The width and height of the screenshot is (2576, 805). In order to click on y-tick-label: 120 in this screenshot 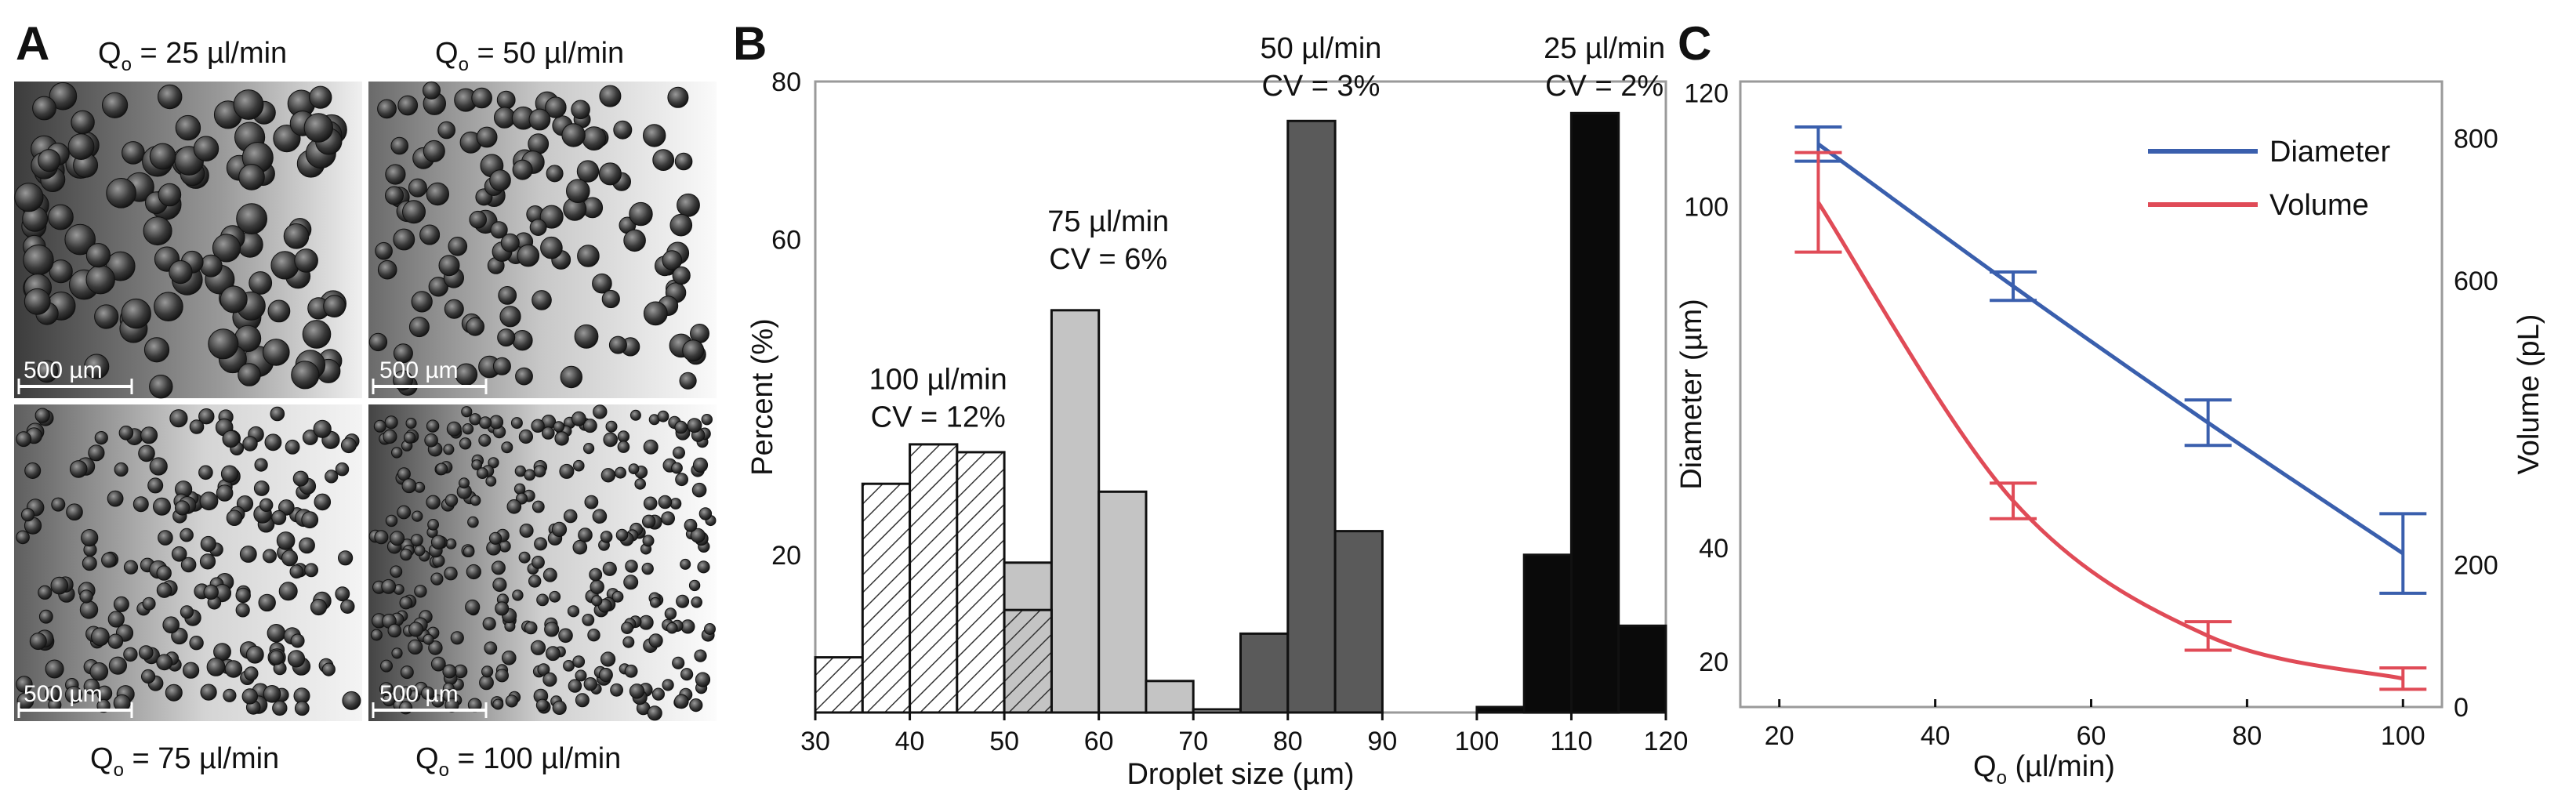, I will do `click(1707, 94)`.